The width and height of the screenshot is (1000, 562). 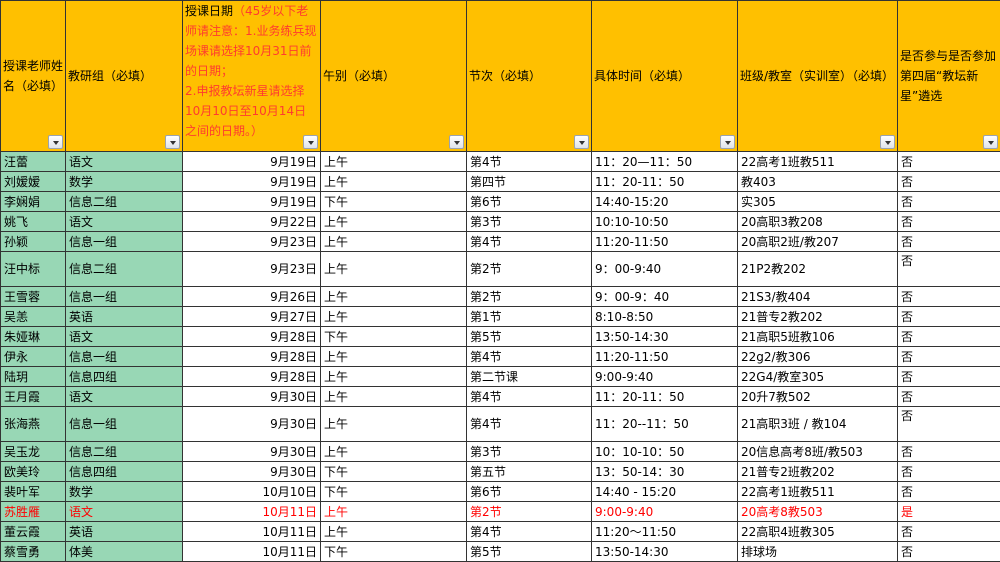 What do you see at coordinates (33, 296) in the screenshot?
I see `cell-teacher-name: 王雪蓉` at bounding box center [33, 296].